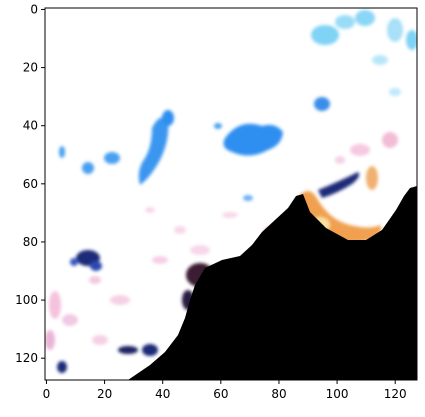 The width and height of the screenshot is (425, 417). Describe the element at coordinates (278, 394) in the screenshot. I see `x-tick-label: 80` at that location.